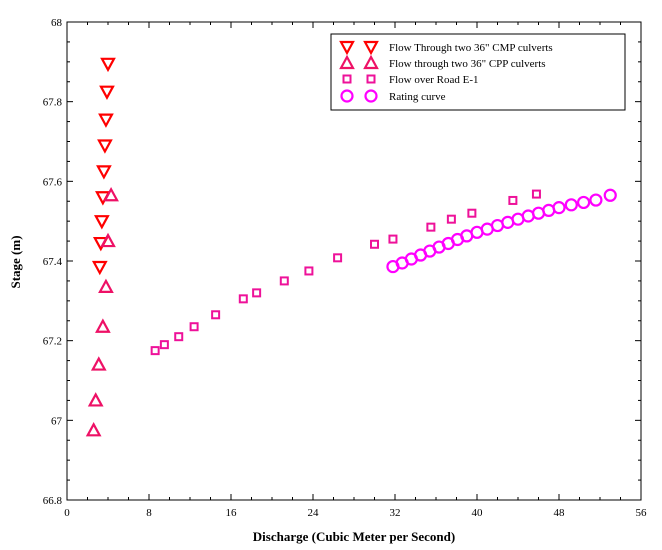 This screenshot has width=662, height=550. What do you see at coordinates (467, 64) in the screenshot?
I see `legend-label: Flow through two 36" CPP culverts` at bounding box center [467, 64].